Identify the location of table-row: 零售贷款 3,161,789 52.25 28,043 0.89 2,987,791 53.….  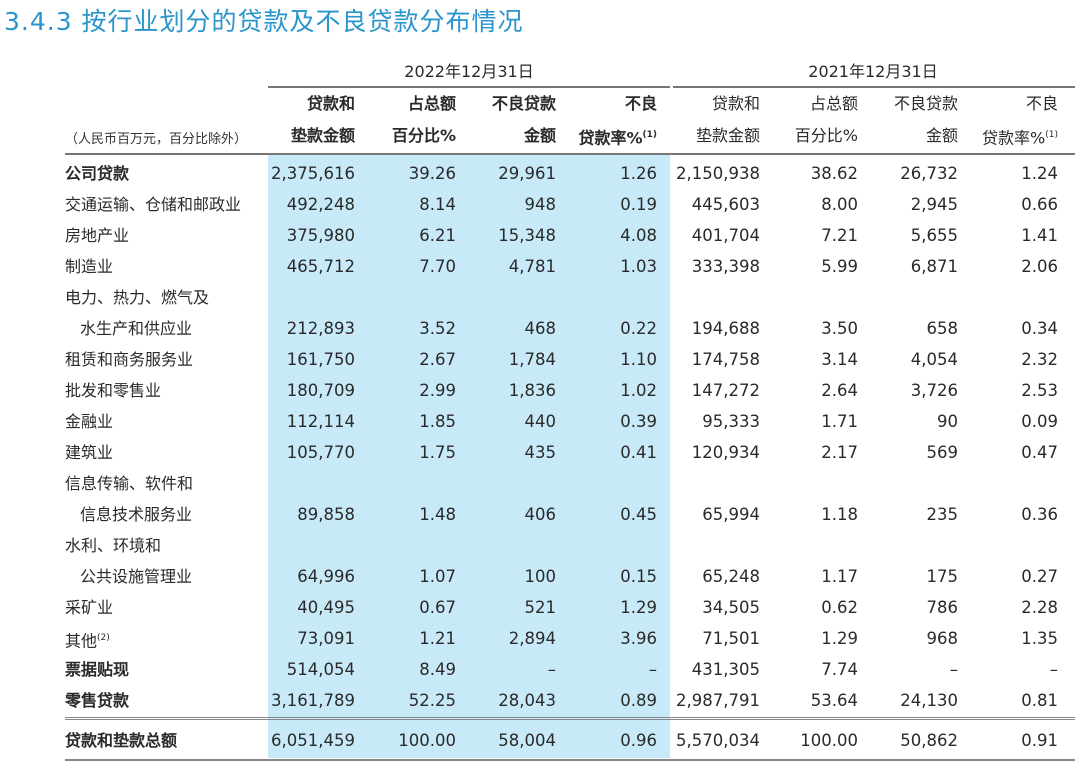
(540, 700).